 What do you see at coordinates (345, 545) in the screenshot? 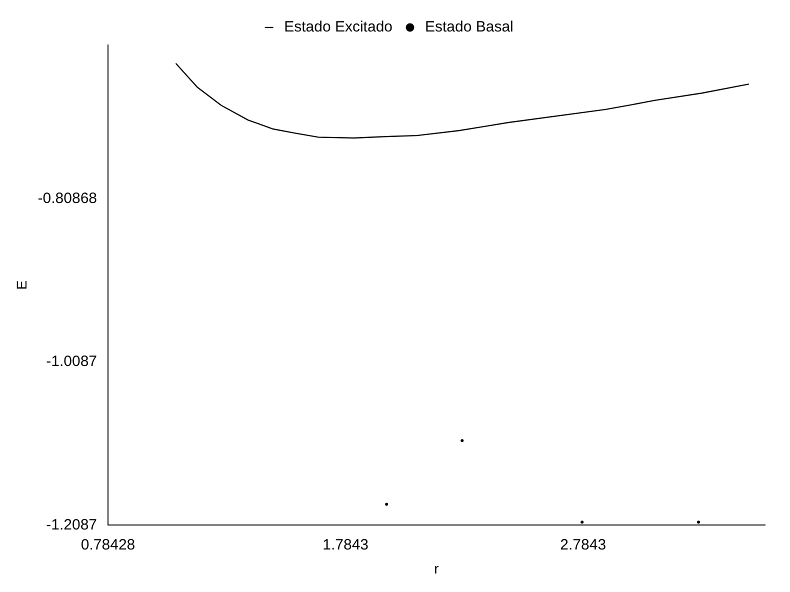
I see `x-tick-label: 1.7843` at bounding box center [345, 545].